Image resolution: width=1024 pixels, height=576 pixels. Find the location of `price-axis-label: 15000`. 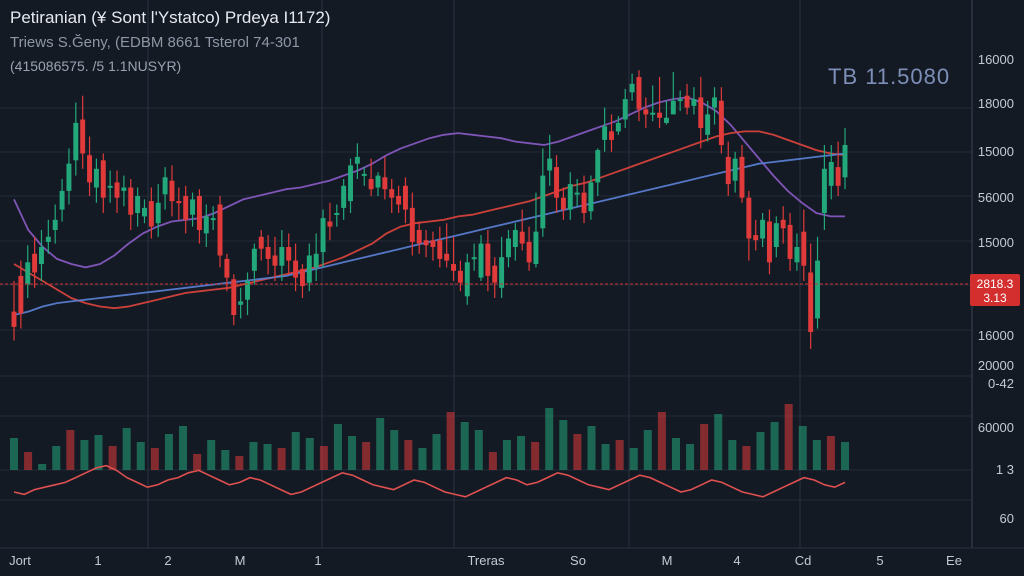

price-axis-label: 15000 is located at coordinates (996, 151).